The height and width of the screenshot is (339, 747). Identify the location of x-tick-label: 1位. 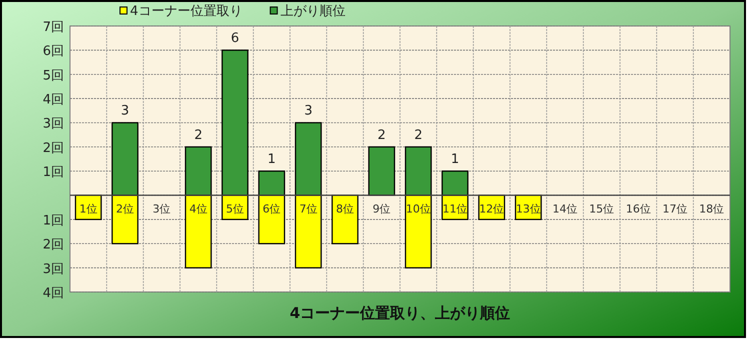
(88, 209).